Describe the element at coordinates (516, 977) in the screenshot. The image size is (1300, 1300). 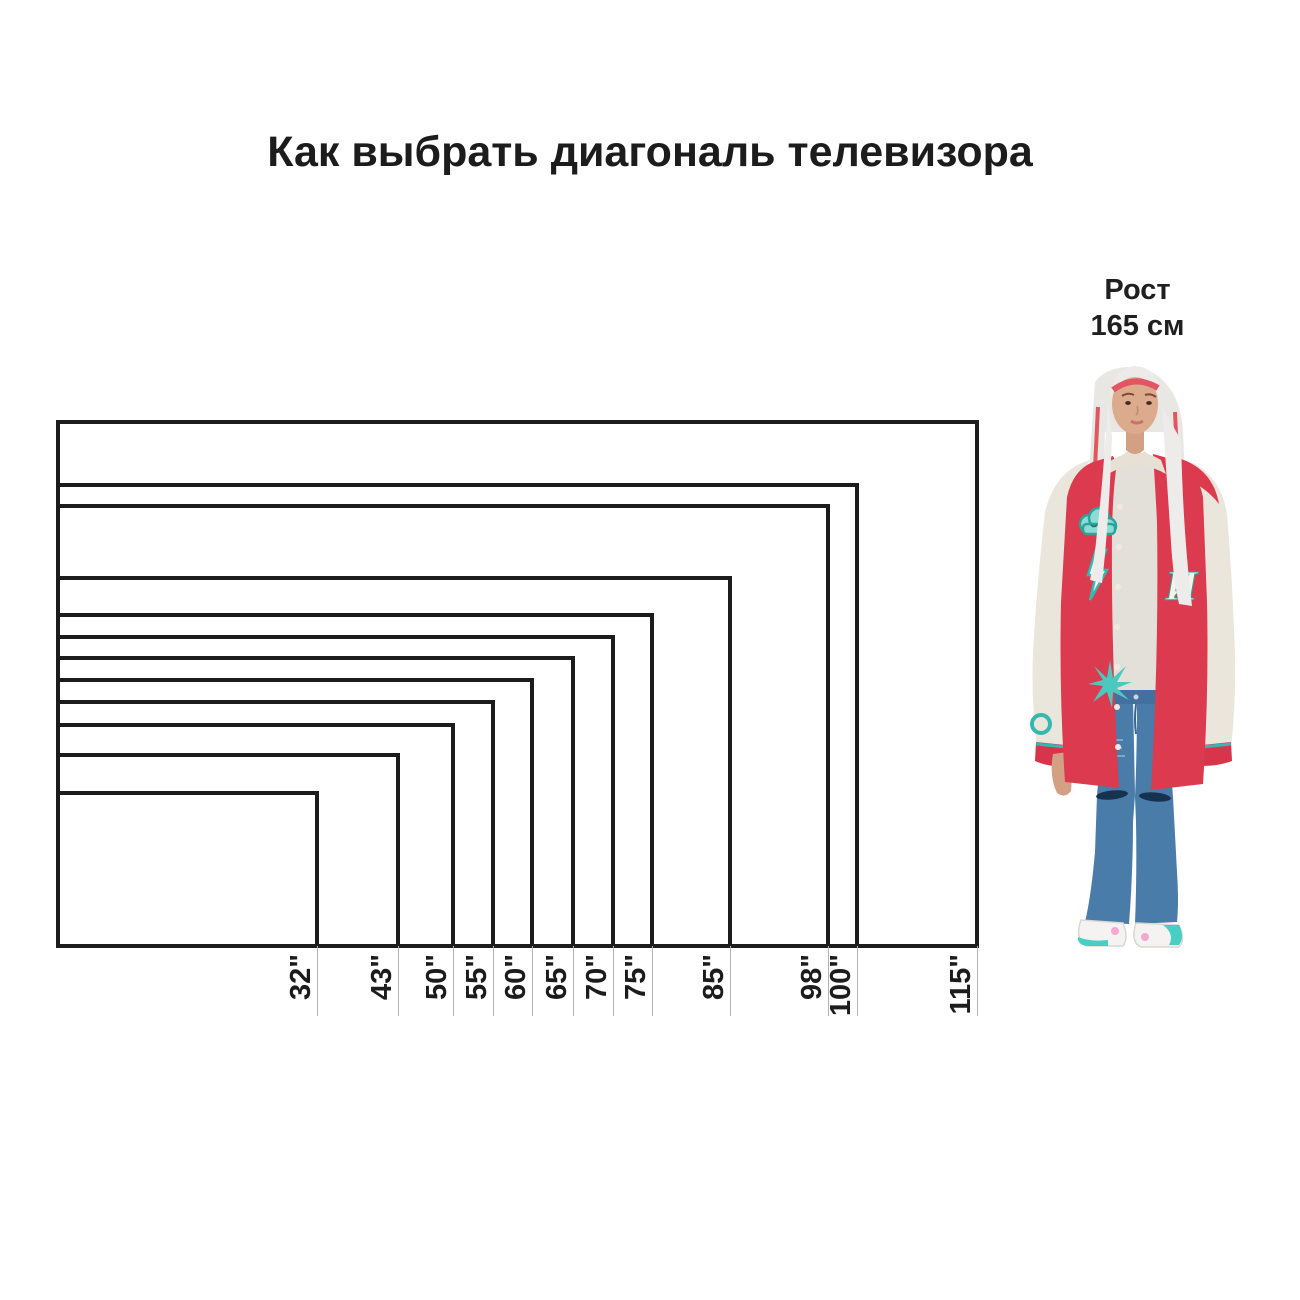
I see `size-label-60: 60"` at that location.